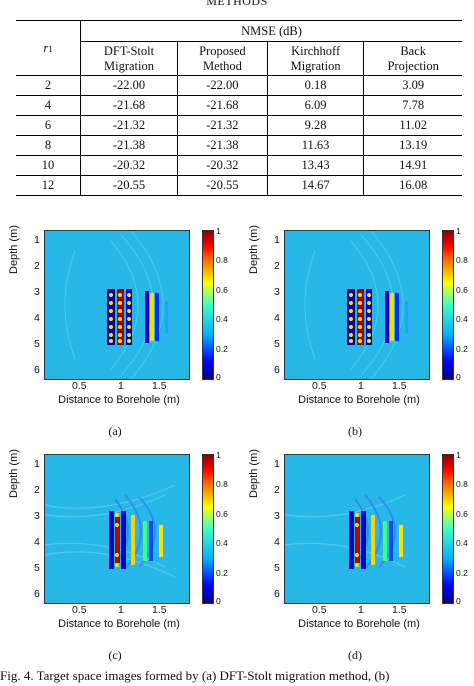  What do you see at coordinates (239, 145) in the screenshot?
I see `table-row: 8 -21.38 -21.38 11.63 13.19` at bounding box center [239, 145].